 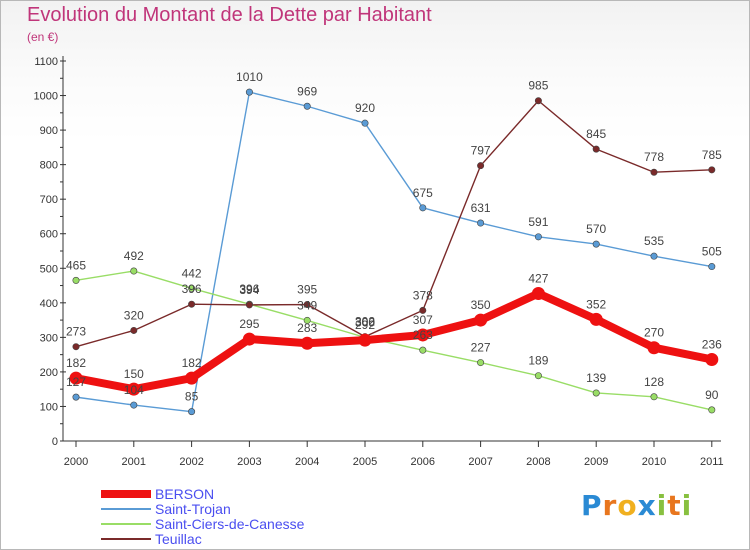 What do you see at coordinates (627, 505) in the screenshot?
I see `logo-letter: o` at bounding box center [627, 505].